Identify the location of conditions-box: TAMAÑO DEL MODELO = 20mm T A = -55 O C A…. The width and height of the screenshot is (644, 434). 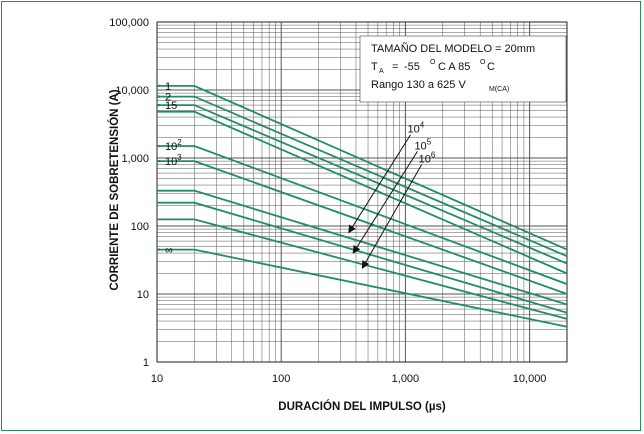
(463, 69).